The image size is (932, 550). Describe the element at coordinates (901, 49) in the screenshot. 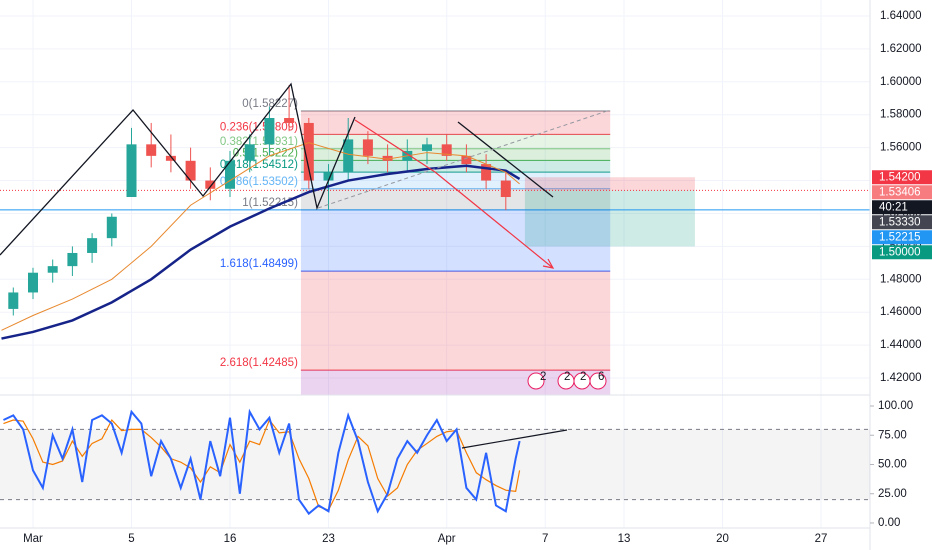

I see `y-tick-label: 1.62000` at that location.